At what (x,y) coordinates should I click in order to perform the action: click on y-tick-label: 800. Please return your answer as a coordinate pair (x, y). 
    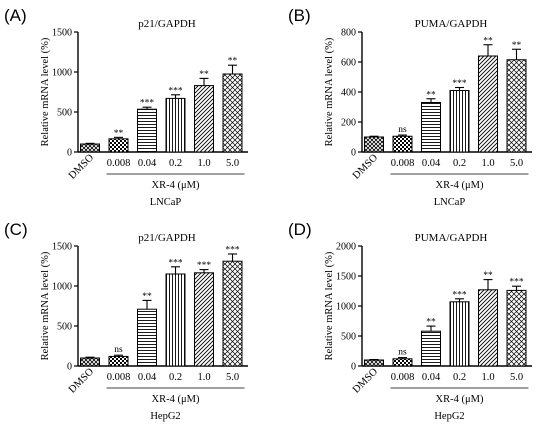
    Looking at the image, I should click on (348, 33).